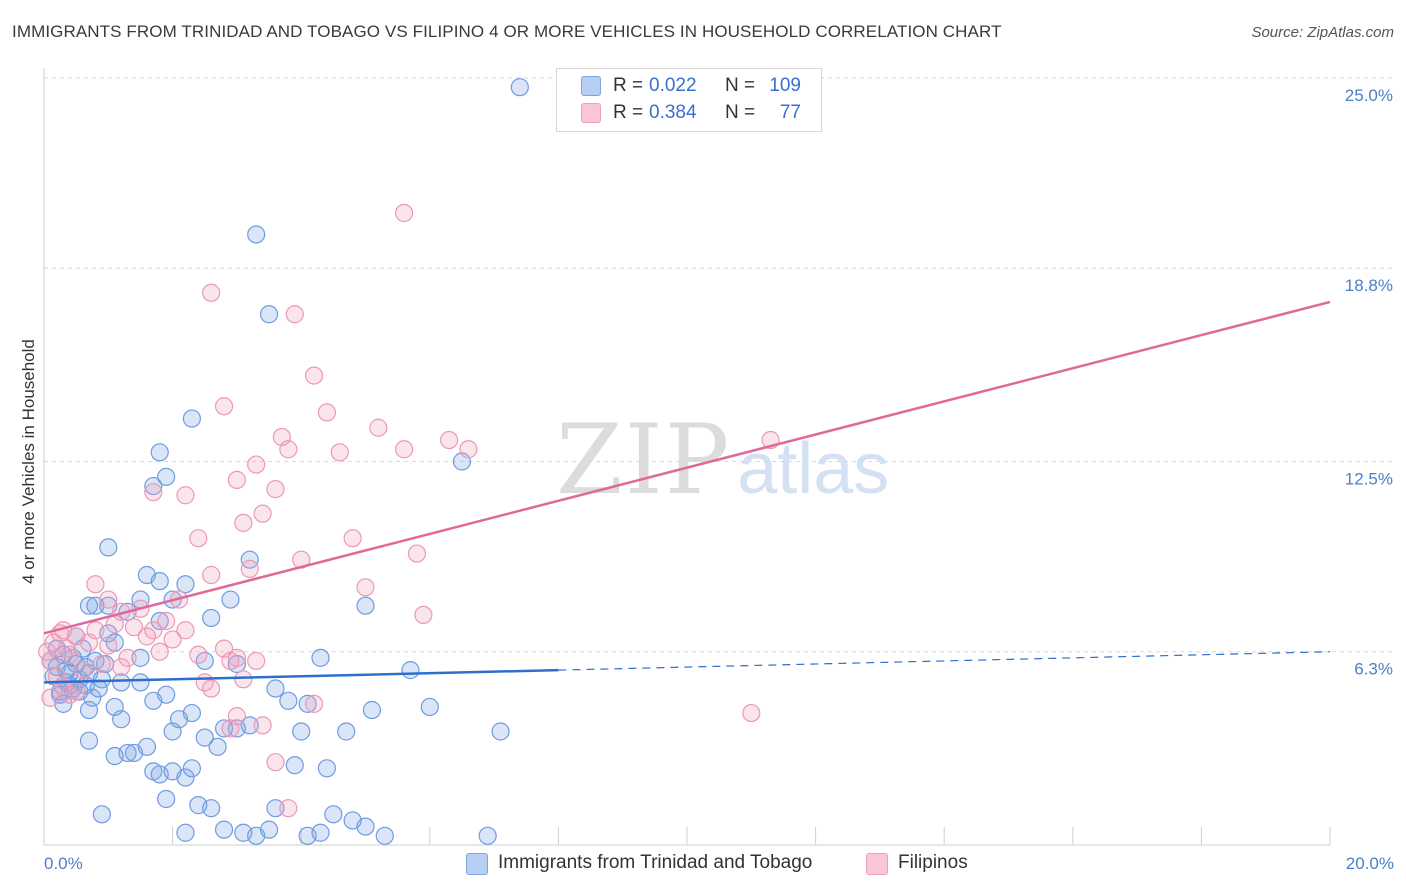  I want to click on legend-r-value: 0.022, so click(673, 85).